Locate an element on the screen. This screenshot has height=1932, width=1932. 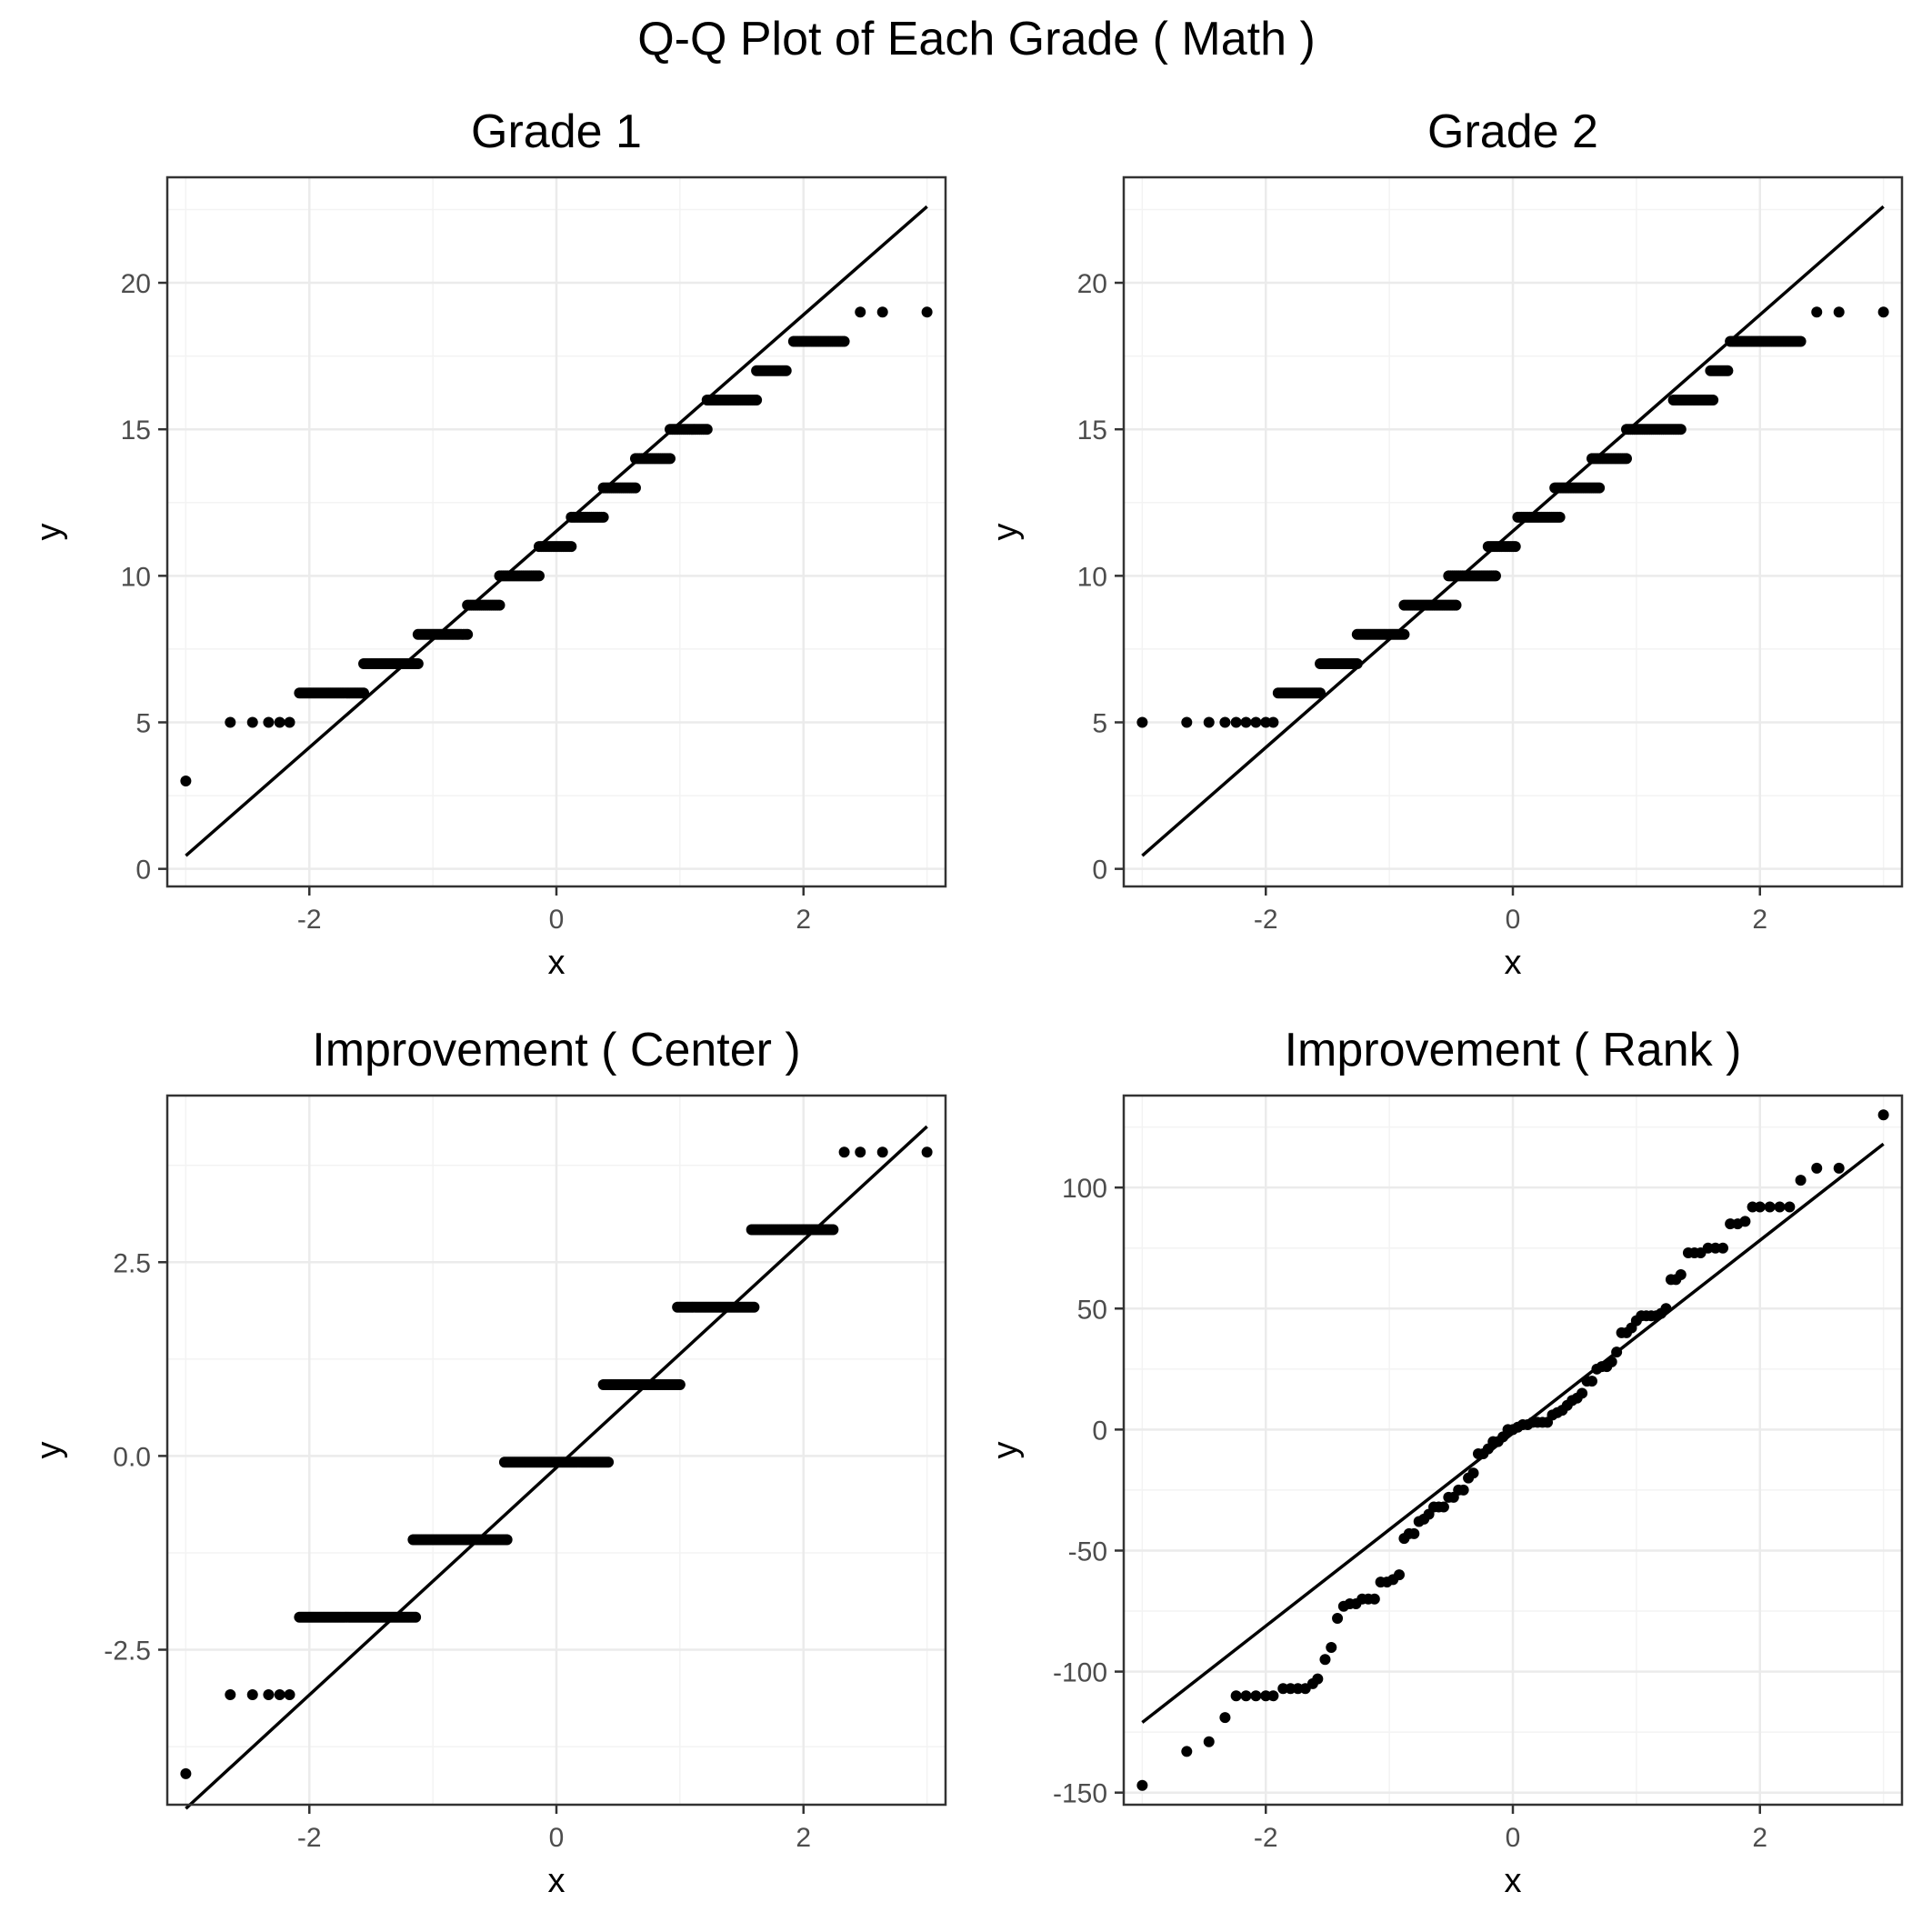
panel-title: Improvement ( Rank ) is located at coordinates (1513, 1050).